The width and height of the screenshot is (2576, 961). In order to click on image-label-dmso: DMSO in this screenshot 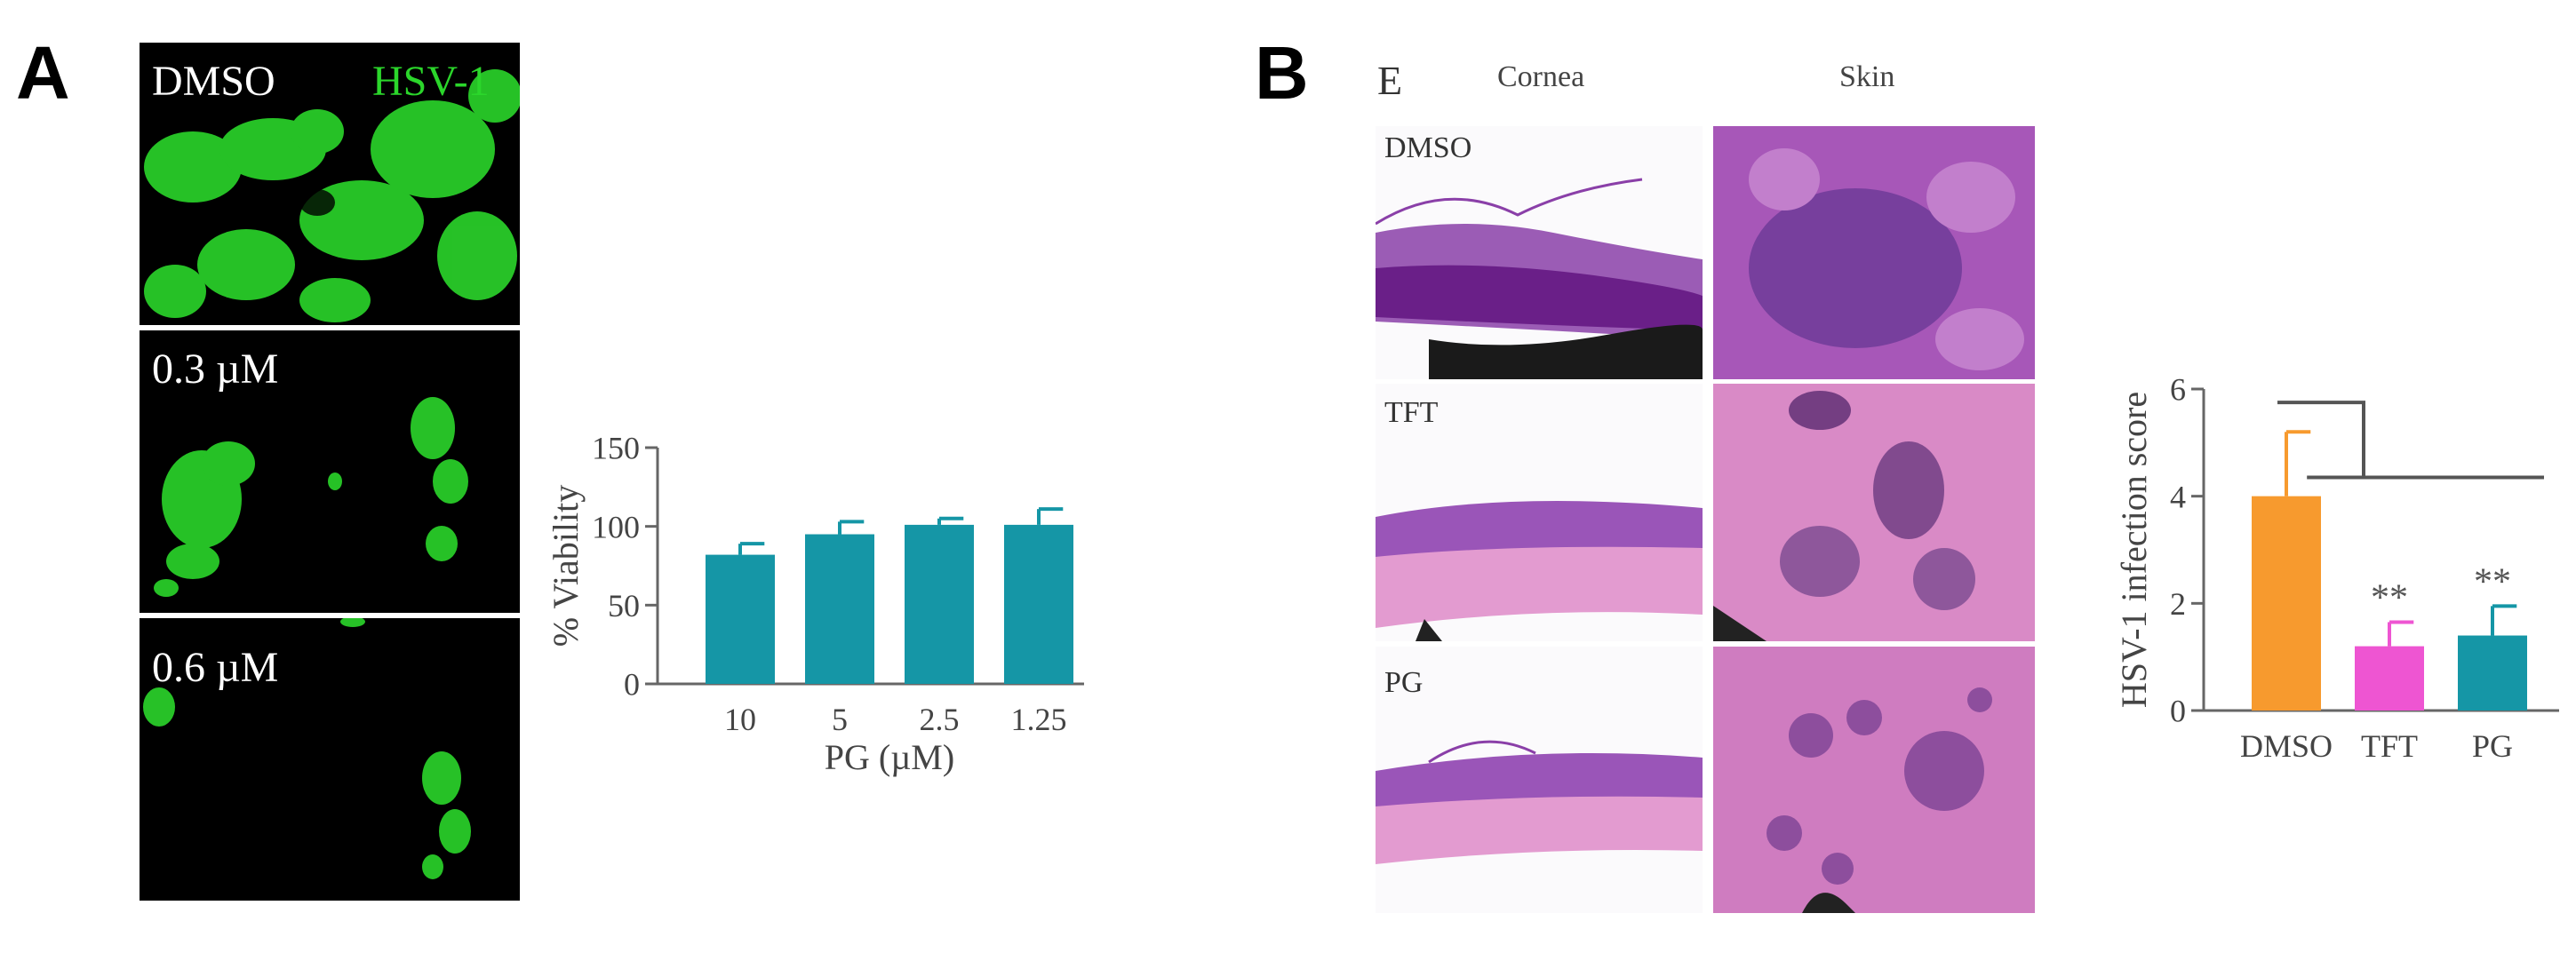, I will do `click(213, 82)`.